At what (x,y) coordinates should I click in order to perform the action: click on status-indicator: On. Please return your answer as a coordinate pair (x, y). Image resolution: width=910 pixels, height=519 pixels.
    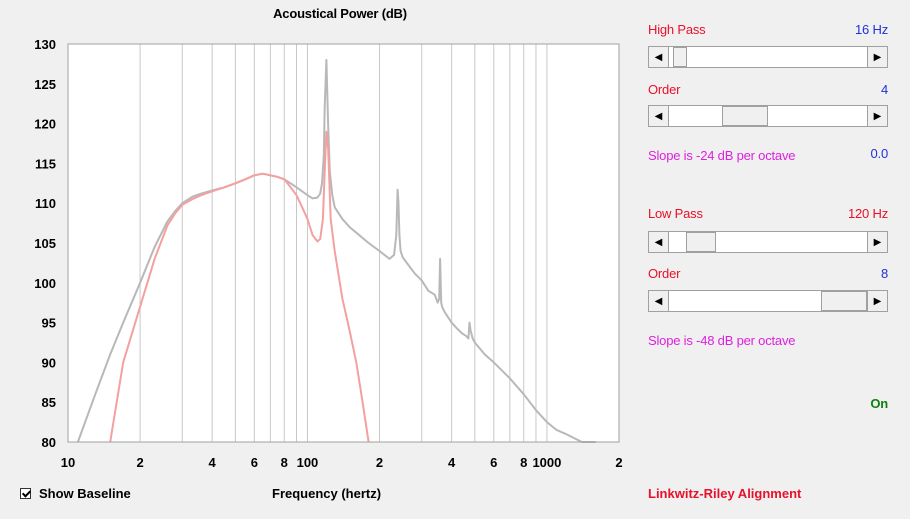
    Looking at the image, I should click on (879, 403).